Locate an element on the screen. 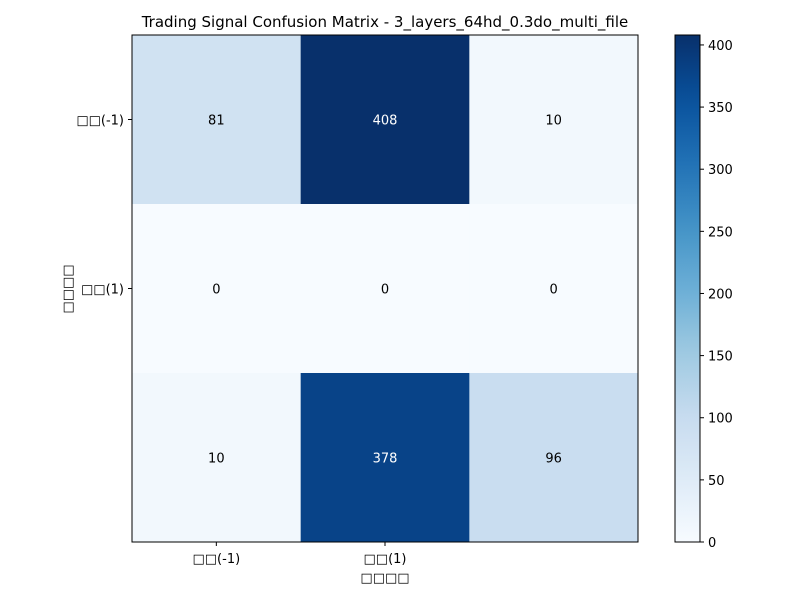 The width and height of the screenshot is (800, 600). colorbar-tick-label: 150 is located at coordinates (720, 357).